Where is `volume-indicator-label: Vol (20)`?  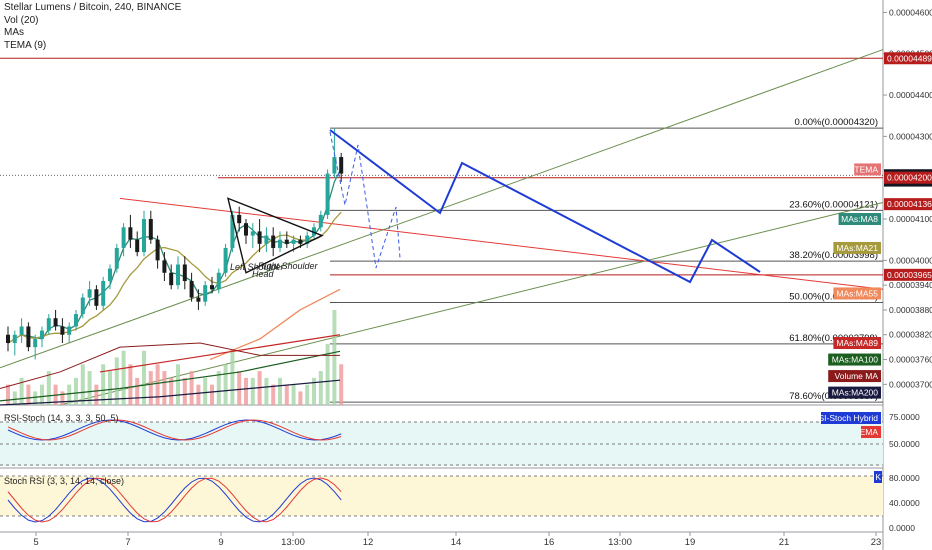
volume-indicator-label: Vol (20) is located at coordinates (21, 20).